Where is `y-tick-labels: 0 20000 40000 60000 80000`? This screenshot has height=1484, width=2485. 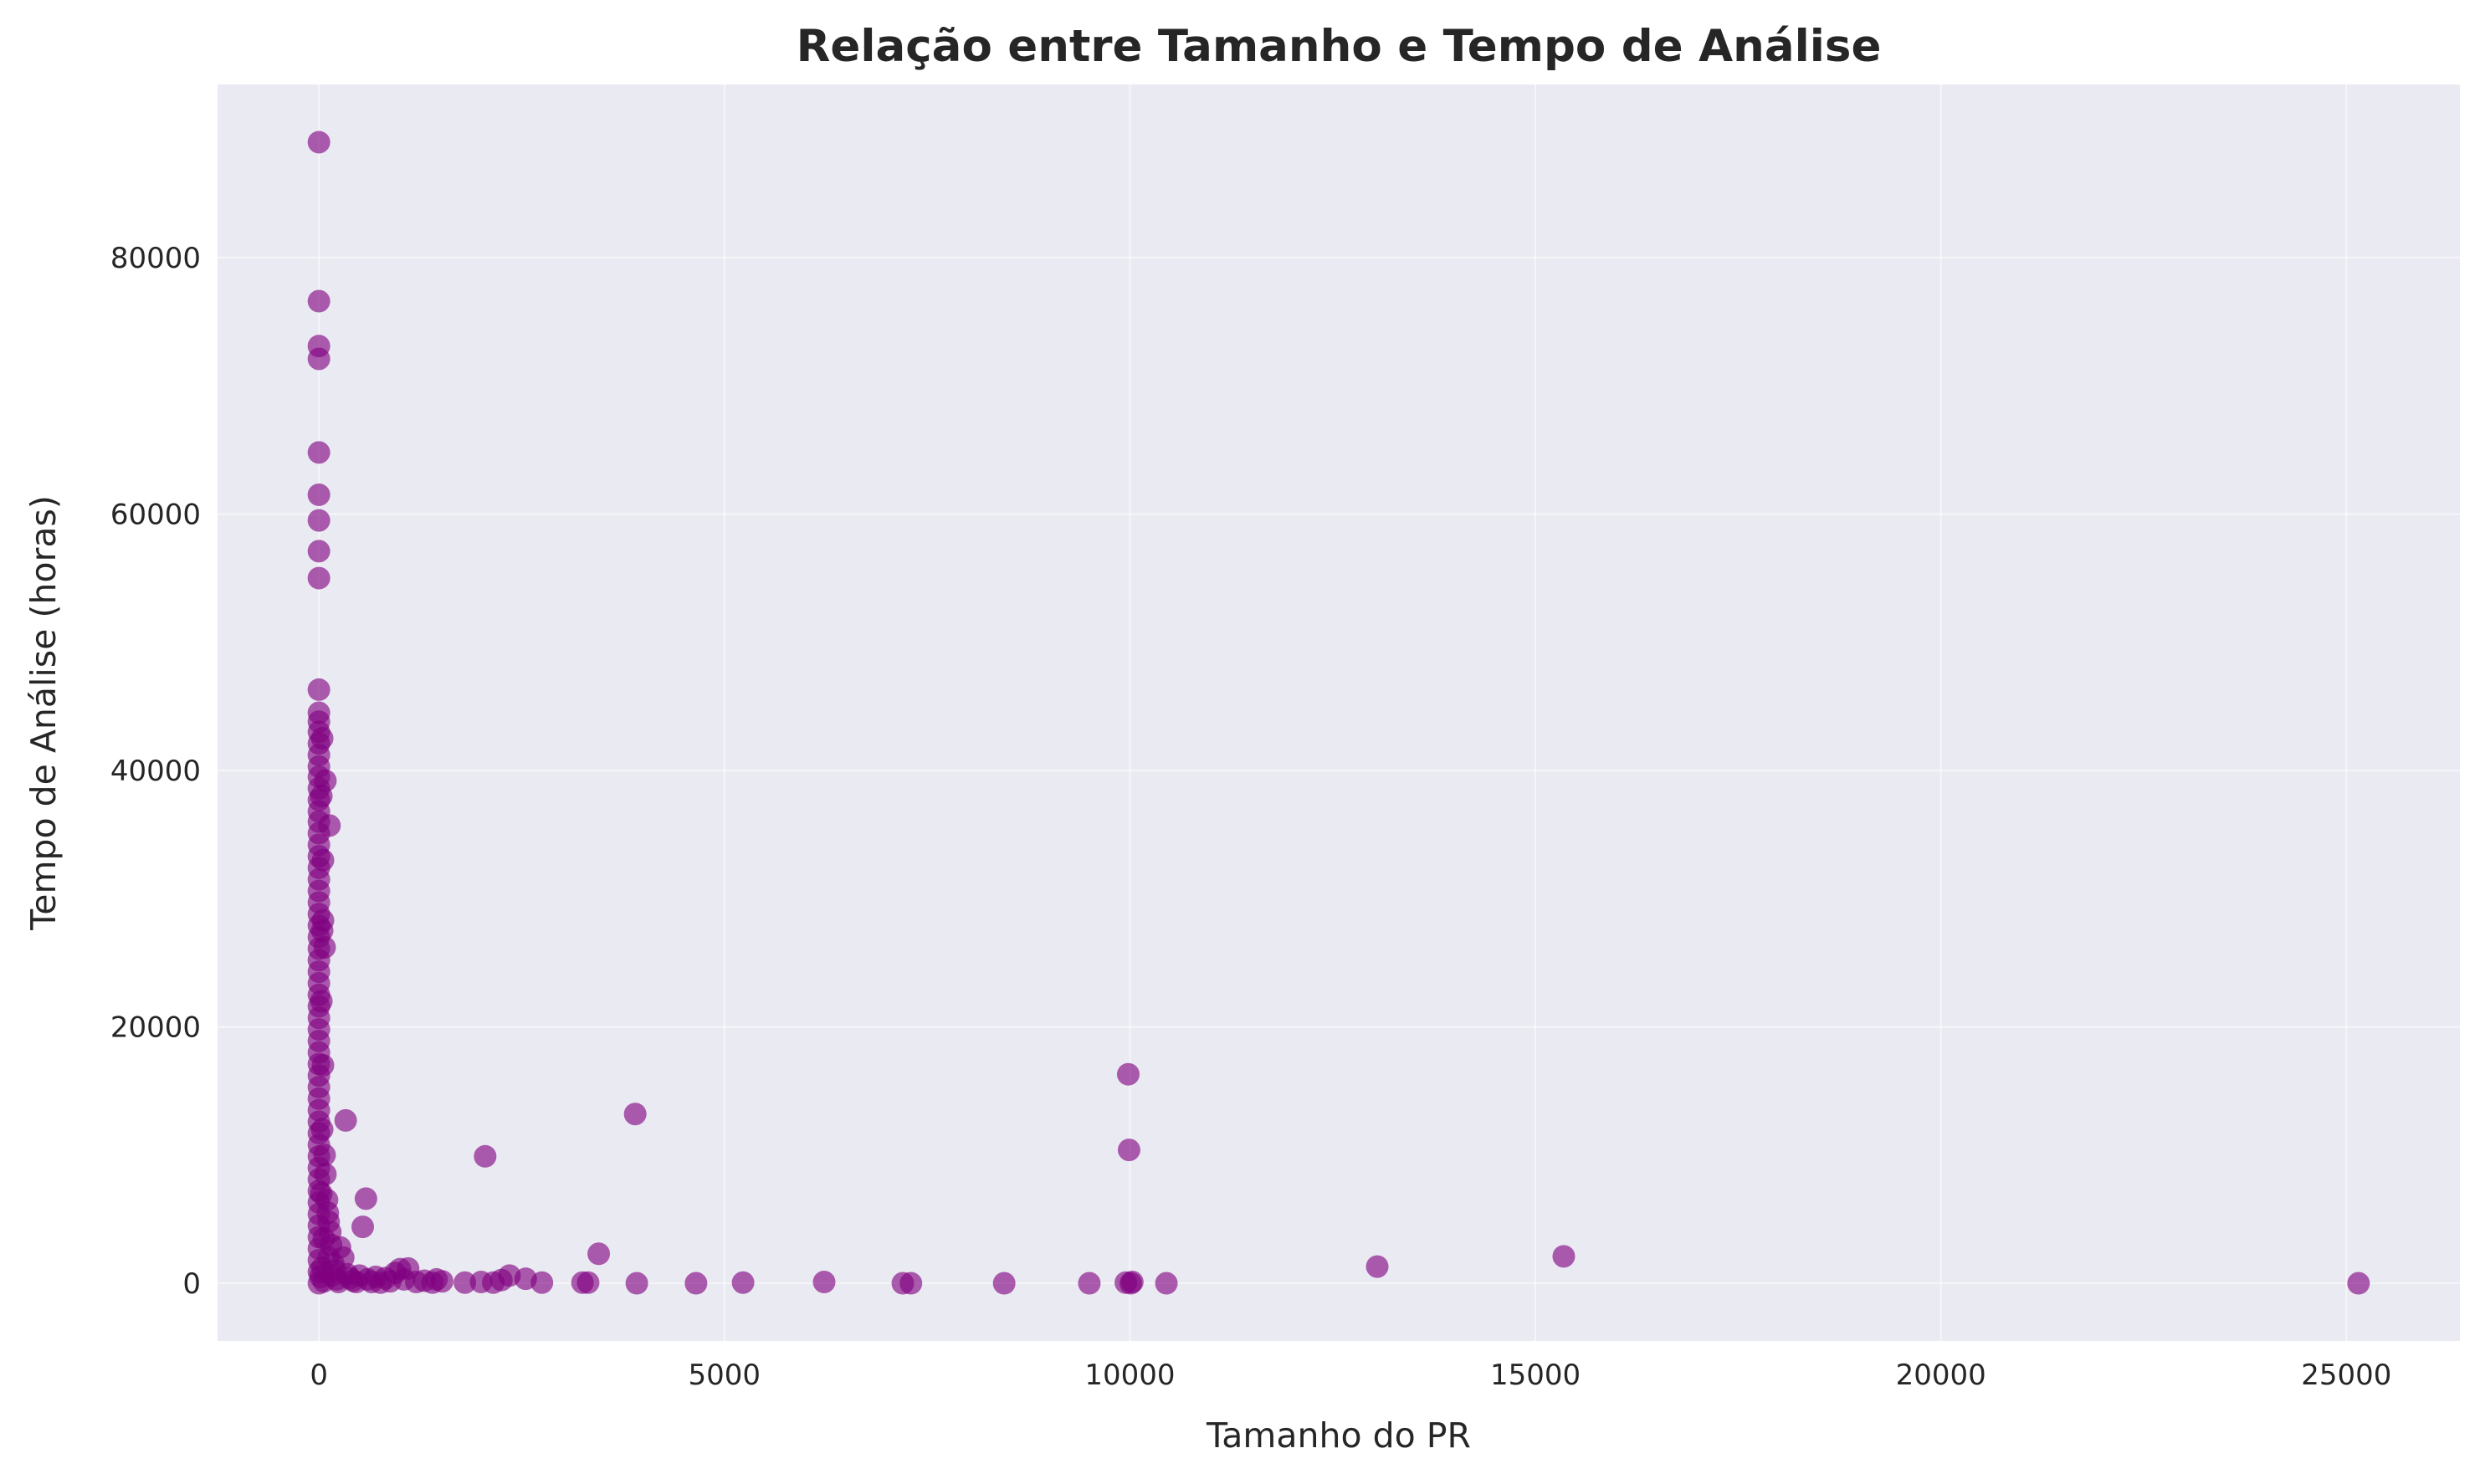 y-tick-labels: 0 20000 40000 60000 80000 is located at coordinates (156, 771).